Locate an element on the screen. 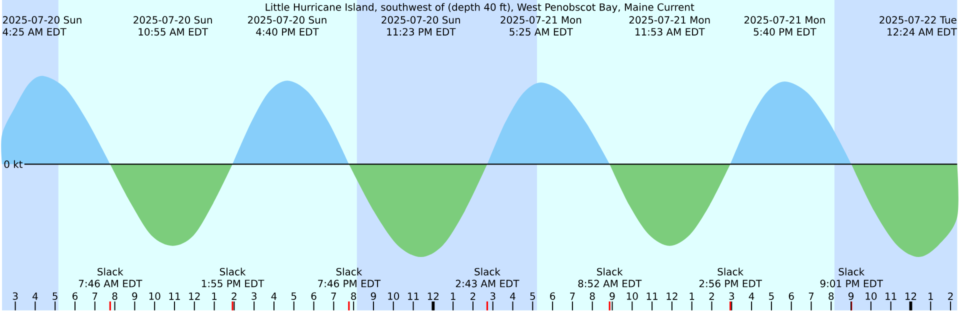  text: 2:56 PM EDT is located at coordinates (730, 284).